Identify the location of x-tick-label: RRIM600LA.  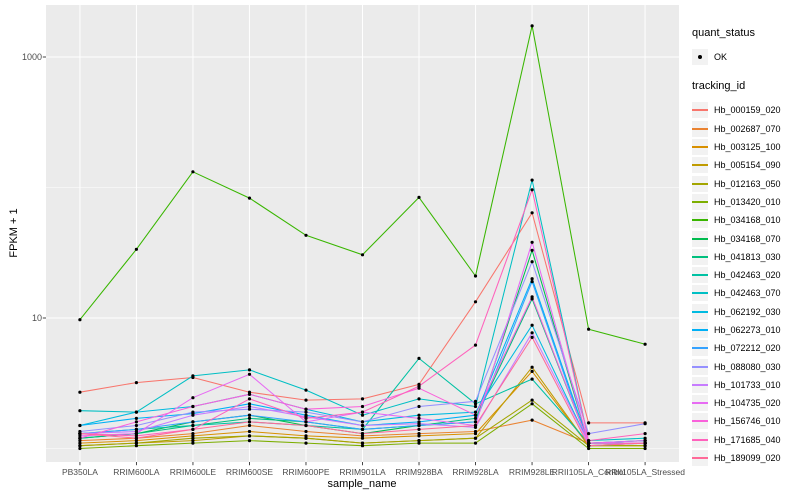
(136, 472).